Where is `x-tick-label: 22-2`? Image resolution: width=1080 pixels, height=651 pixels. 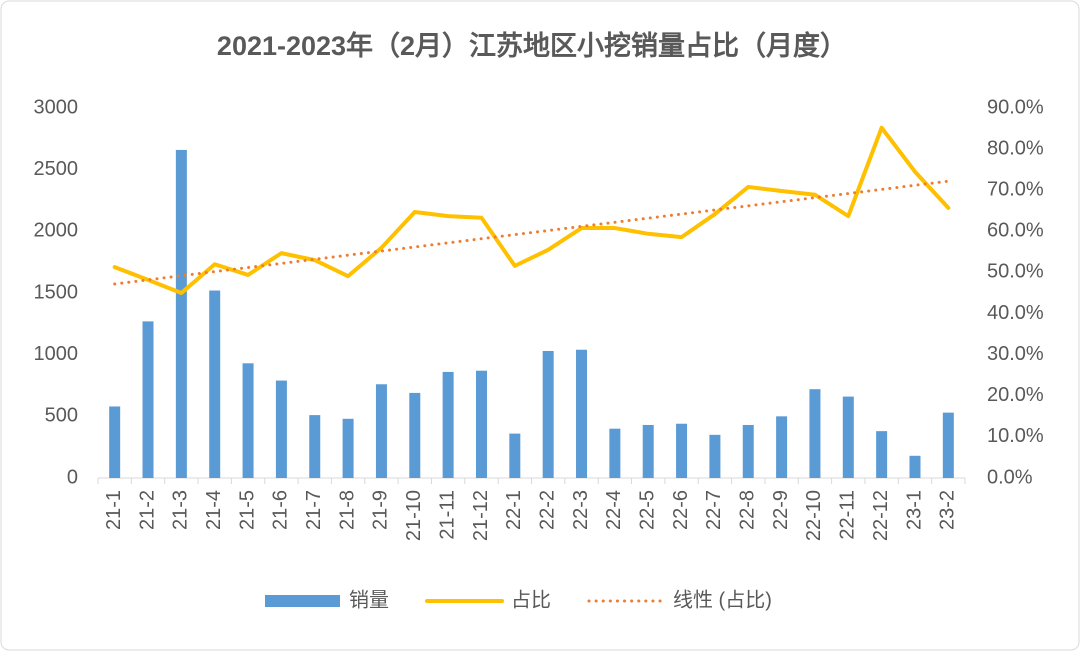
x-tick-label: 22-2 is located at coordinates (547, 510).